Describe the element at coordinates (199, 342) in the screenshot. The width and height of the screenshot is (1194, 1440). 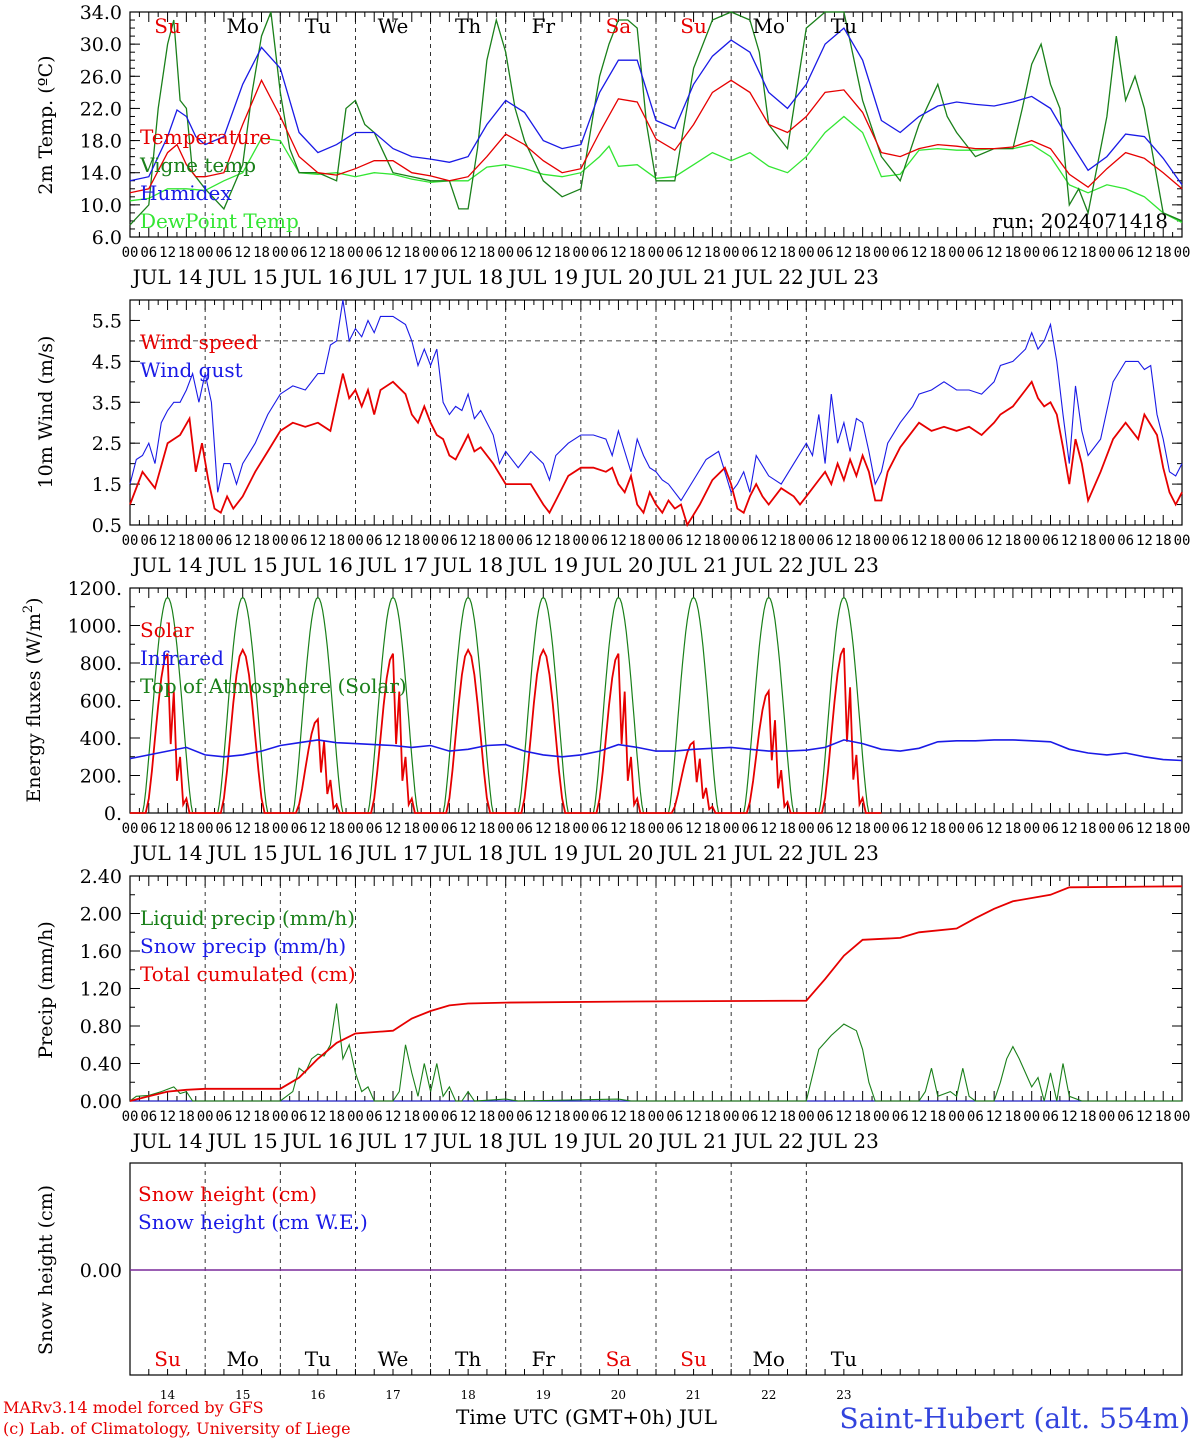
I see `legend-wind-speed: Wind speed` at that location.